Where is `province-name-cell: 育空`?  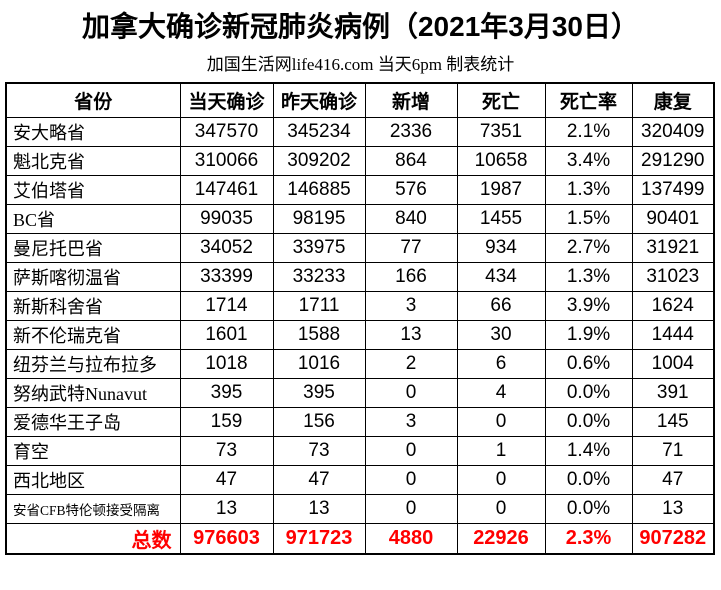 province-name-cell: 育空 is located at coordinates (93, 451).